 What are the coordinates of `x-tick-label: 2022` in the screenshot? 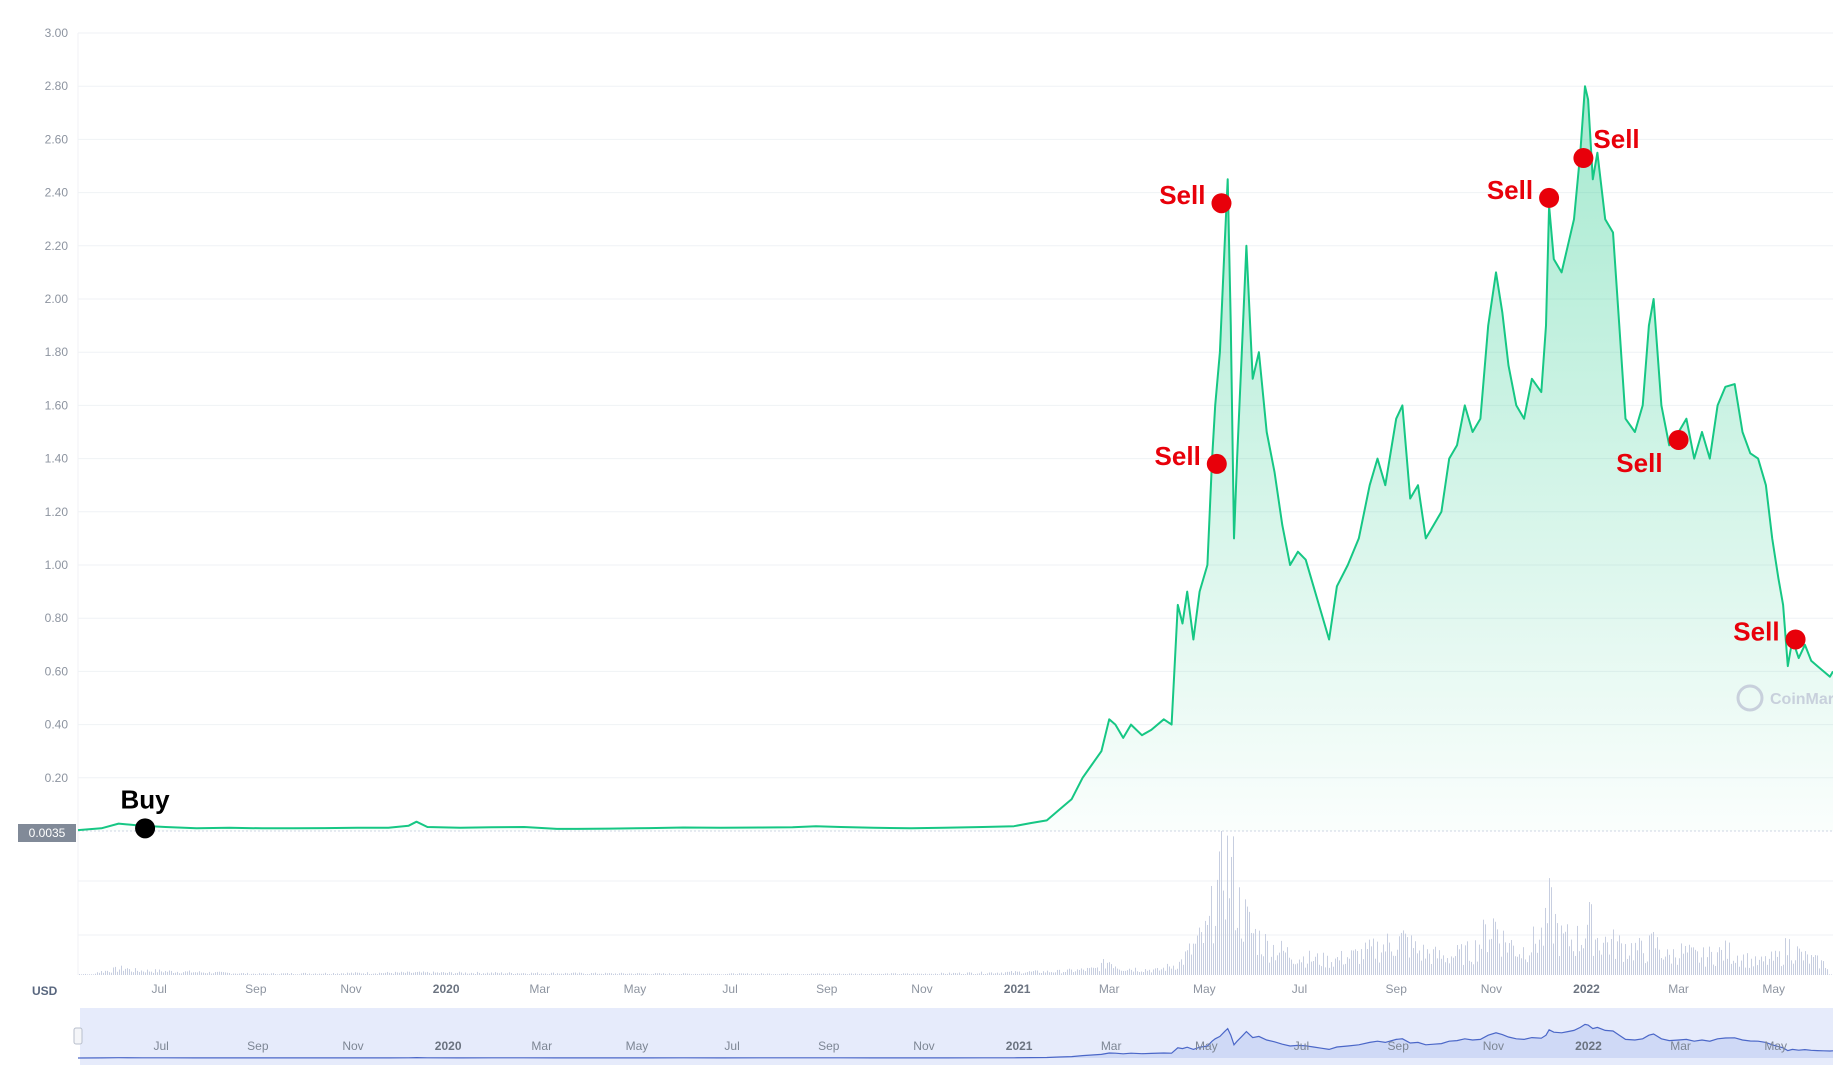 It's located at (1586, 989).